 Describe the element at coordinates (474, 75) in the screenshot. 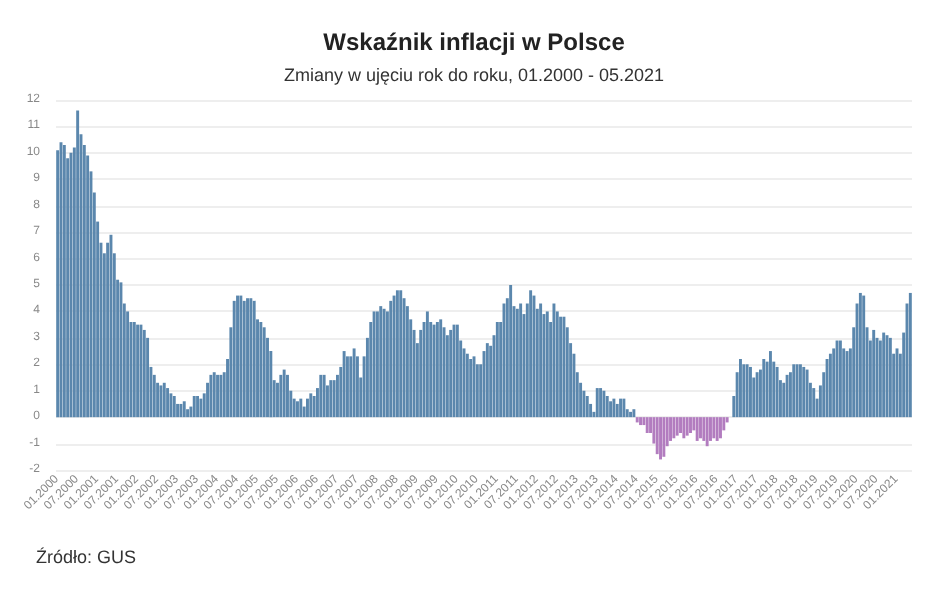

I see `chart-subtitle: Zmiany w ujęciu rok do roku, 01.2000 - 05.2021` at that location.